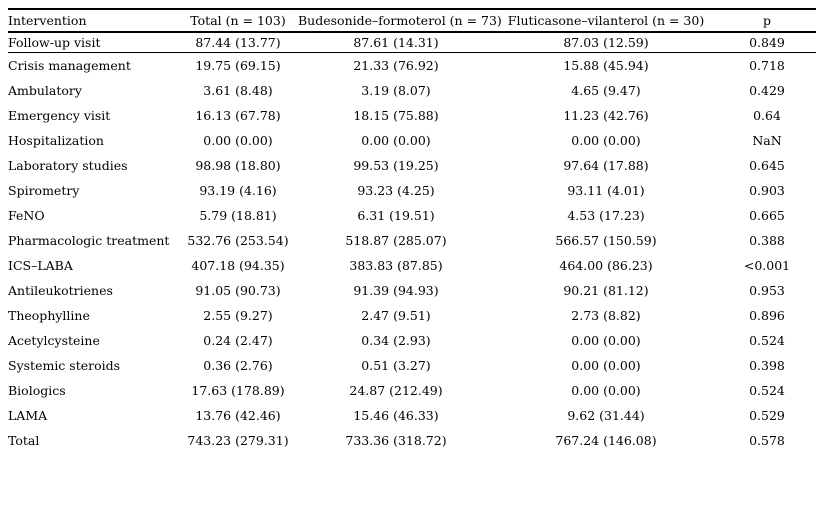  Describe the element at coordinates (767, 21) in the screenshot. I see `column-header: p` at that location.